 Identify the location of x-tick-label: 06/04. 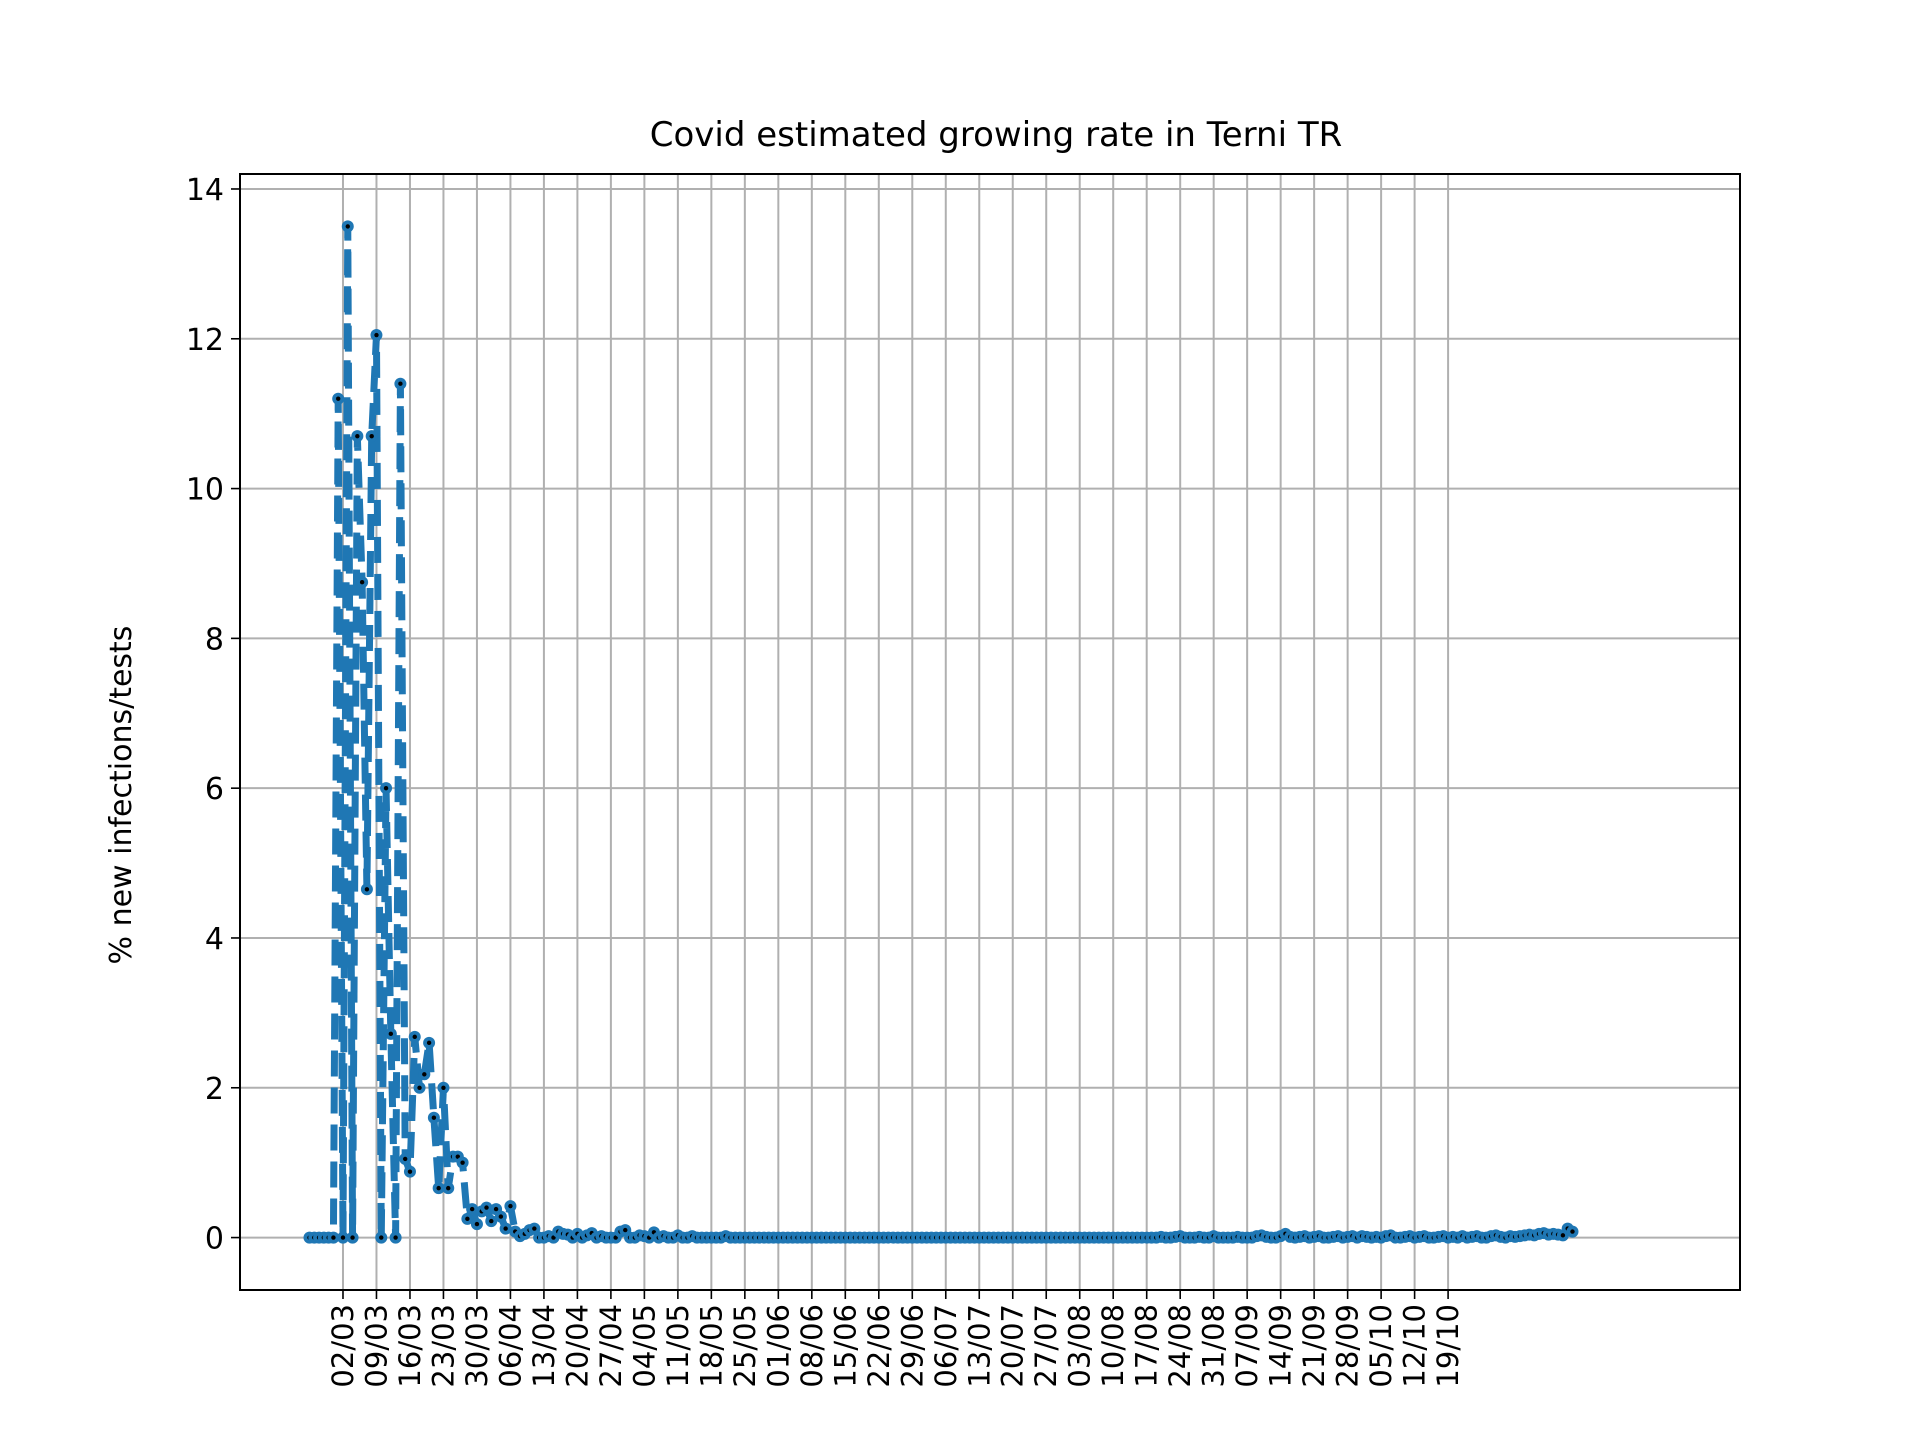
(510, 1346).